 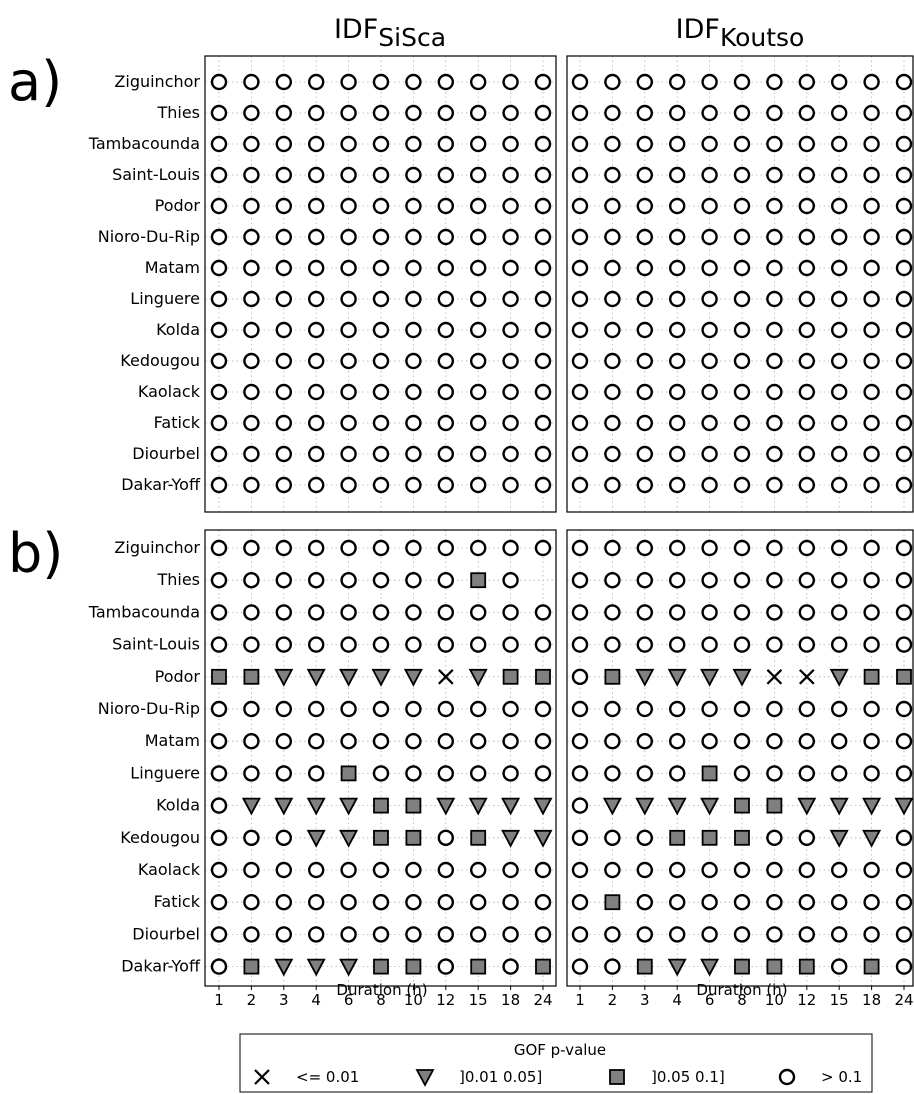 What do you see at coordinates (542, 1000) in the screenshot?
I see `x-tick-label: 24` at bounding box center [542, 1000].